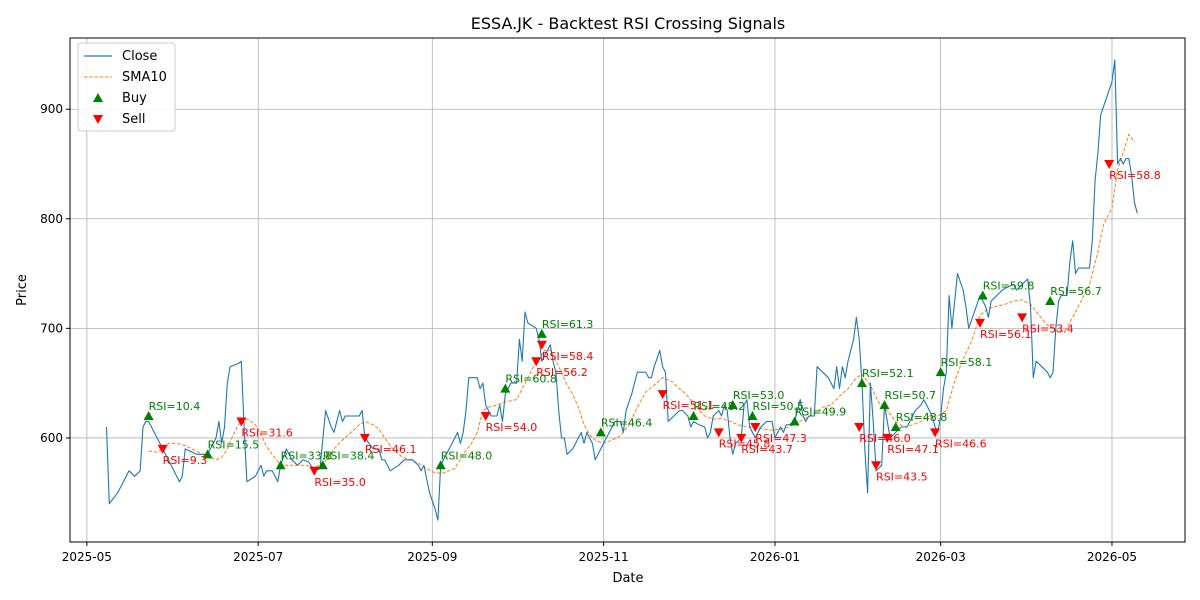 Image resolution: width=1200 pixels, height=600 pixels. I want to click on y-tick-label: 600, so click(51, 438).